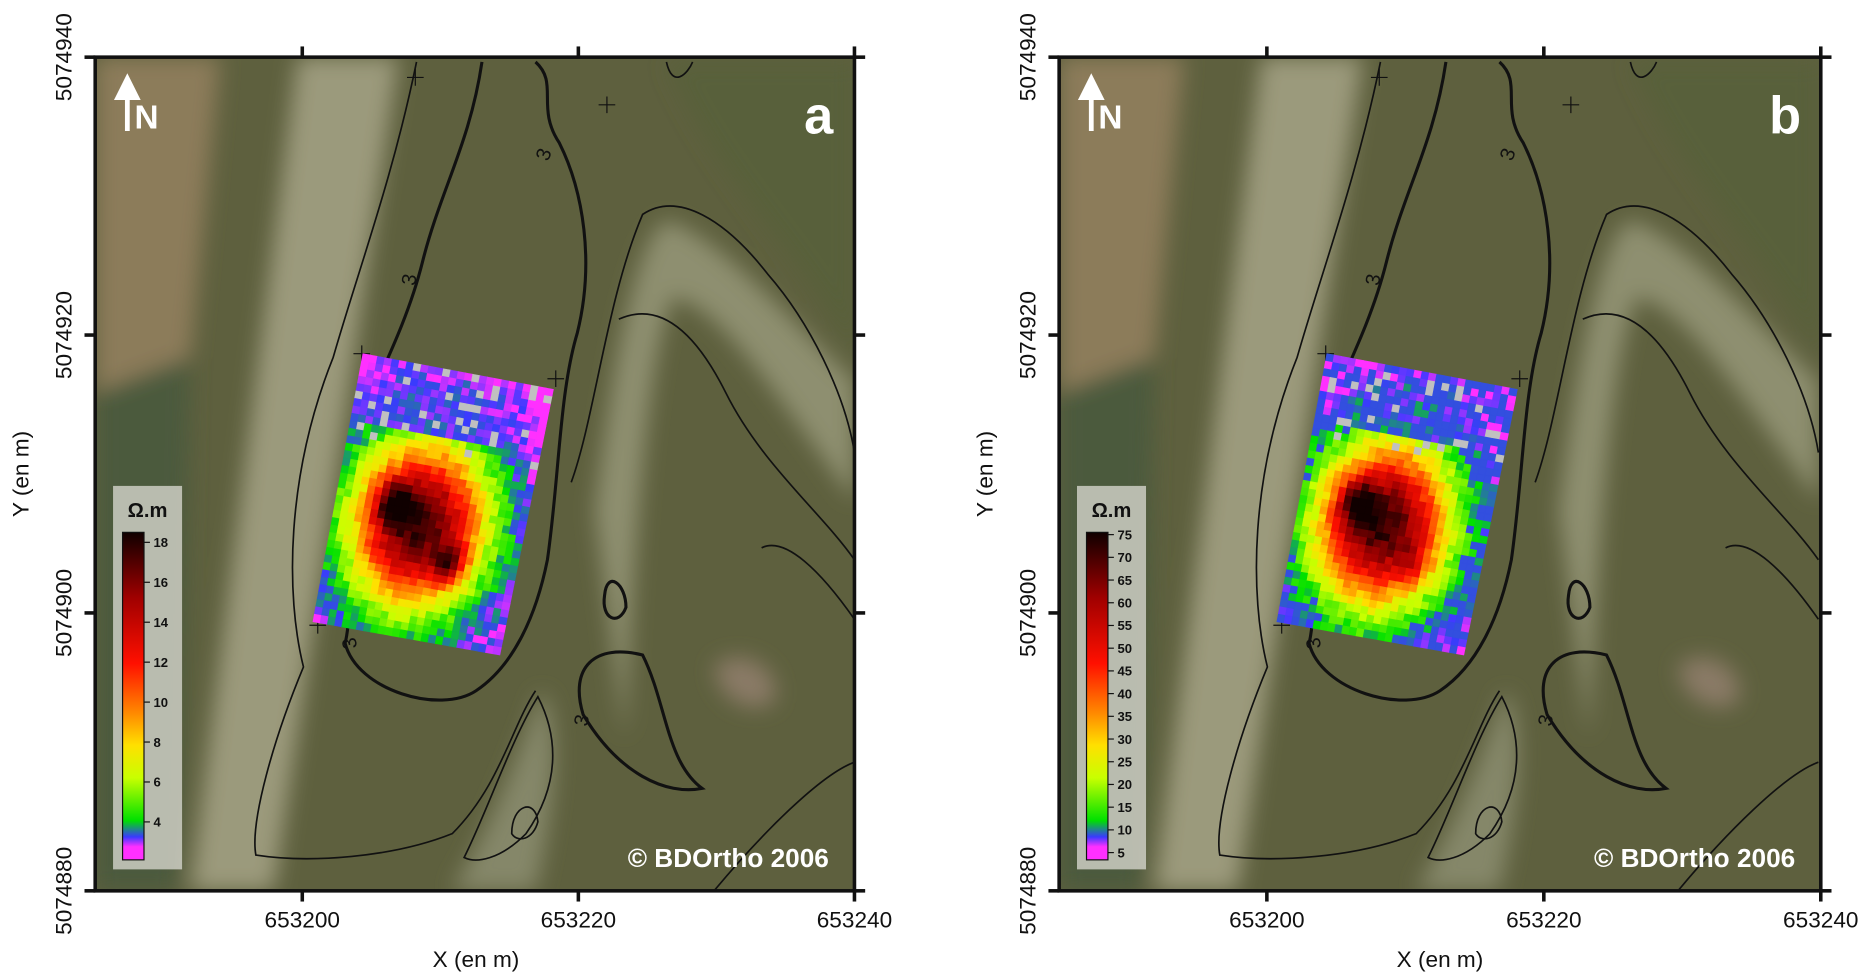  Describe the element at coordinates (1124, 762) in the screenshot. I see `colorbar-tick-label: 25` at that location.